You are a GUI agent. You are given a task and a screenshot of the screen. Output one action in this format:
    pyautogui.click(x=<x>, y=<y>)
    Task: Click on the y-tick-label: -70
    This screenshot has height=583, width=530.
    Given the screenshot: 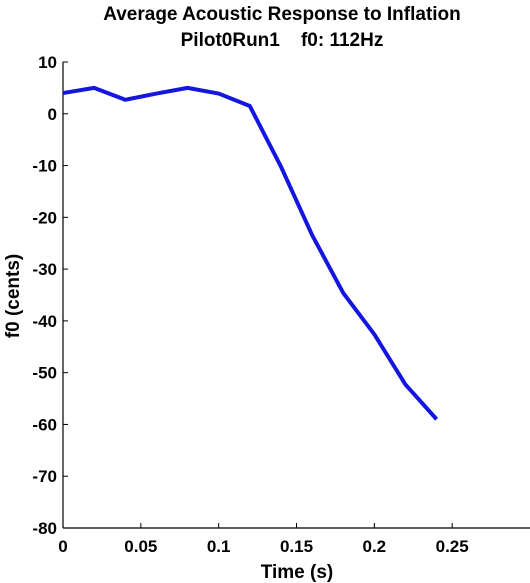 What is the action you would take?
    pyautogui.click(x=44, y=476)
    